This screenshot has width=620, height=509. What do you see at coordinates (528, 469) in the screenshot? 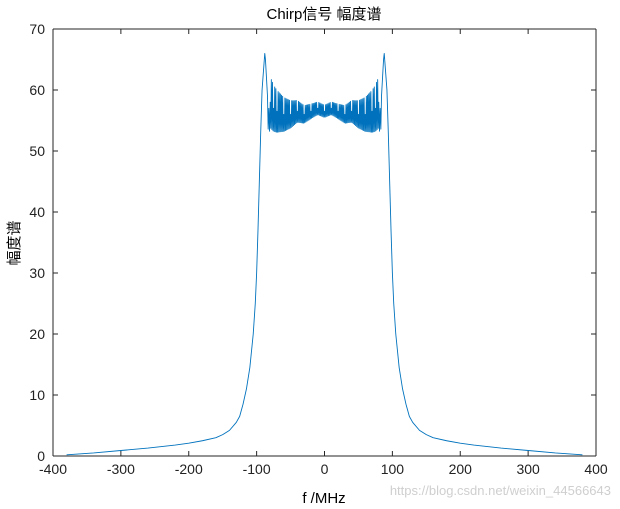
I see `x-tick-label: 300` at bounding box center [528, 469].